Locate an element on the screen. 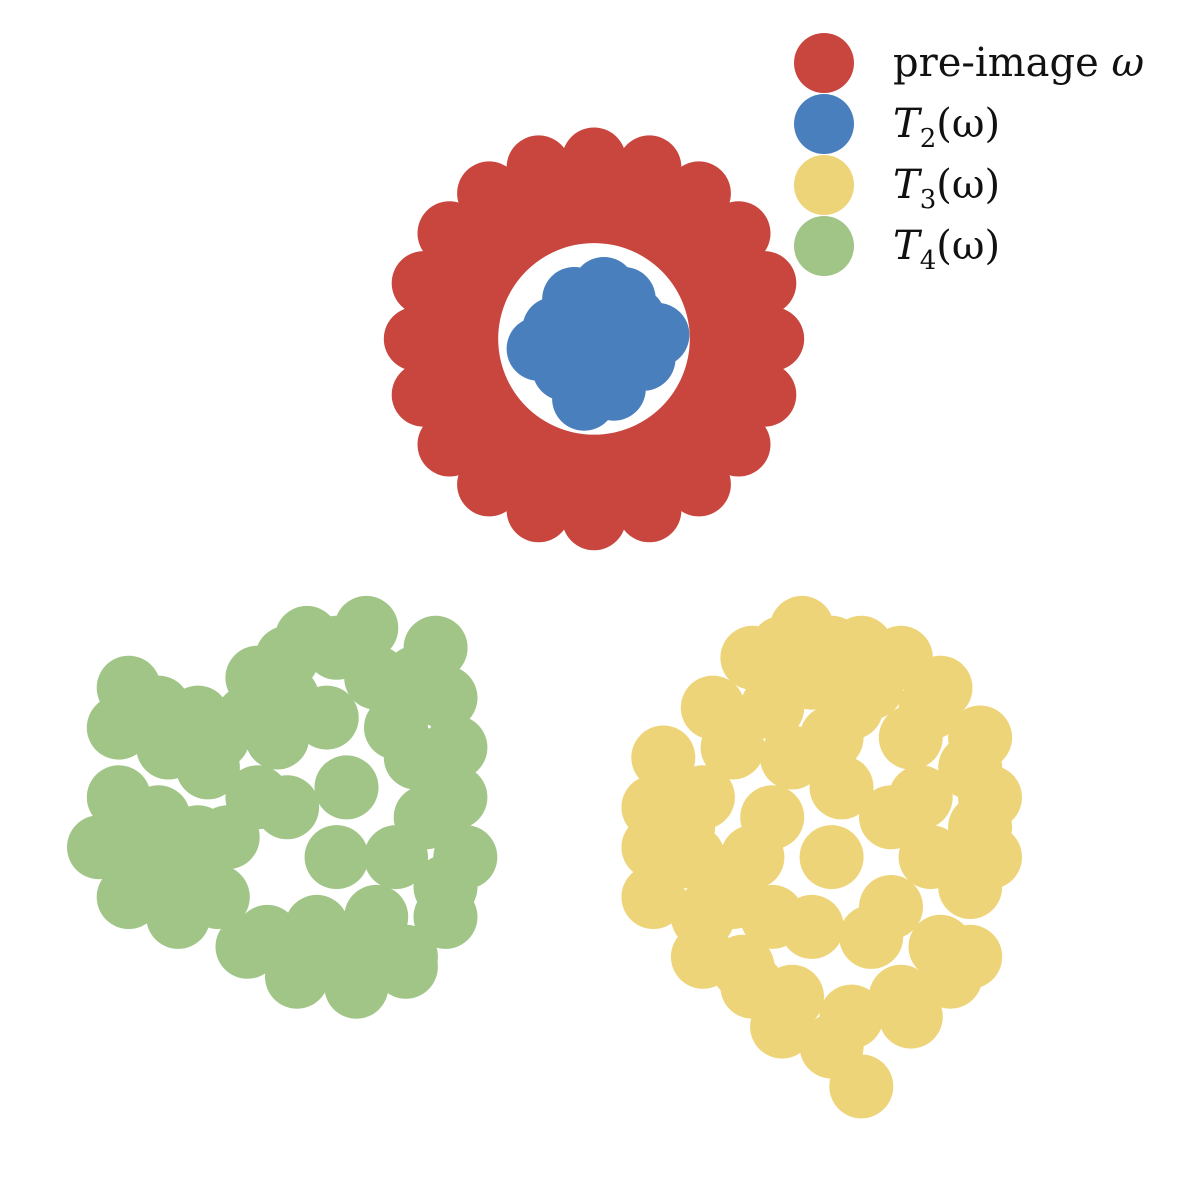 This screenshot has height=1196, width=1188. legend-marker-t4 is located at coordinates (824, 246).